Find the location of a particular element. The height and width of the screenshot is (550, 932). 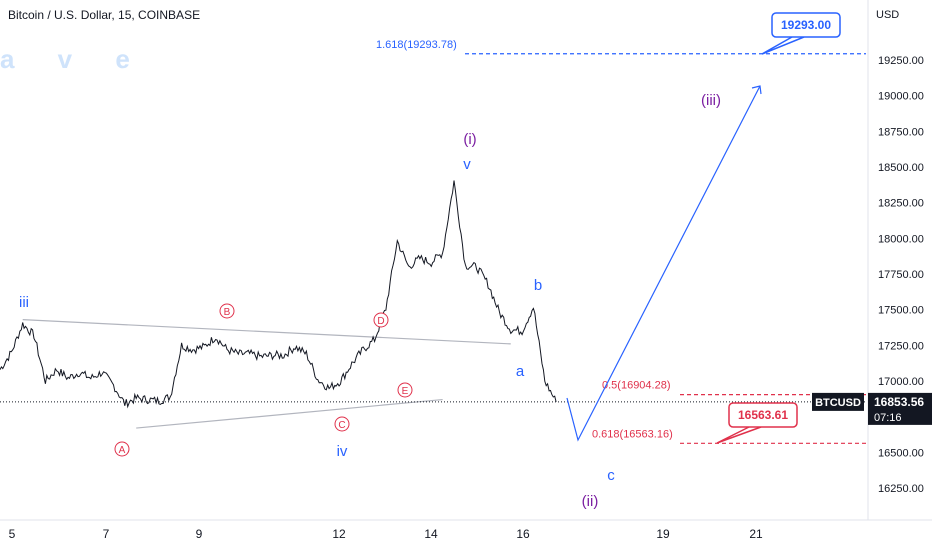

callout-19293-text: 19293.00 is located at coordinates (806, 25).